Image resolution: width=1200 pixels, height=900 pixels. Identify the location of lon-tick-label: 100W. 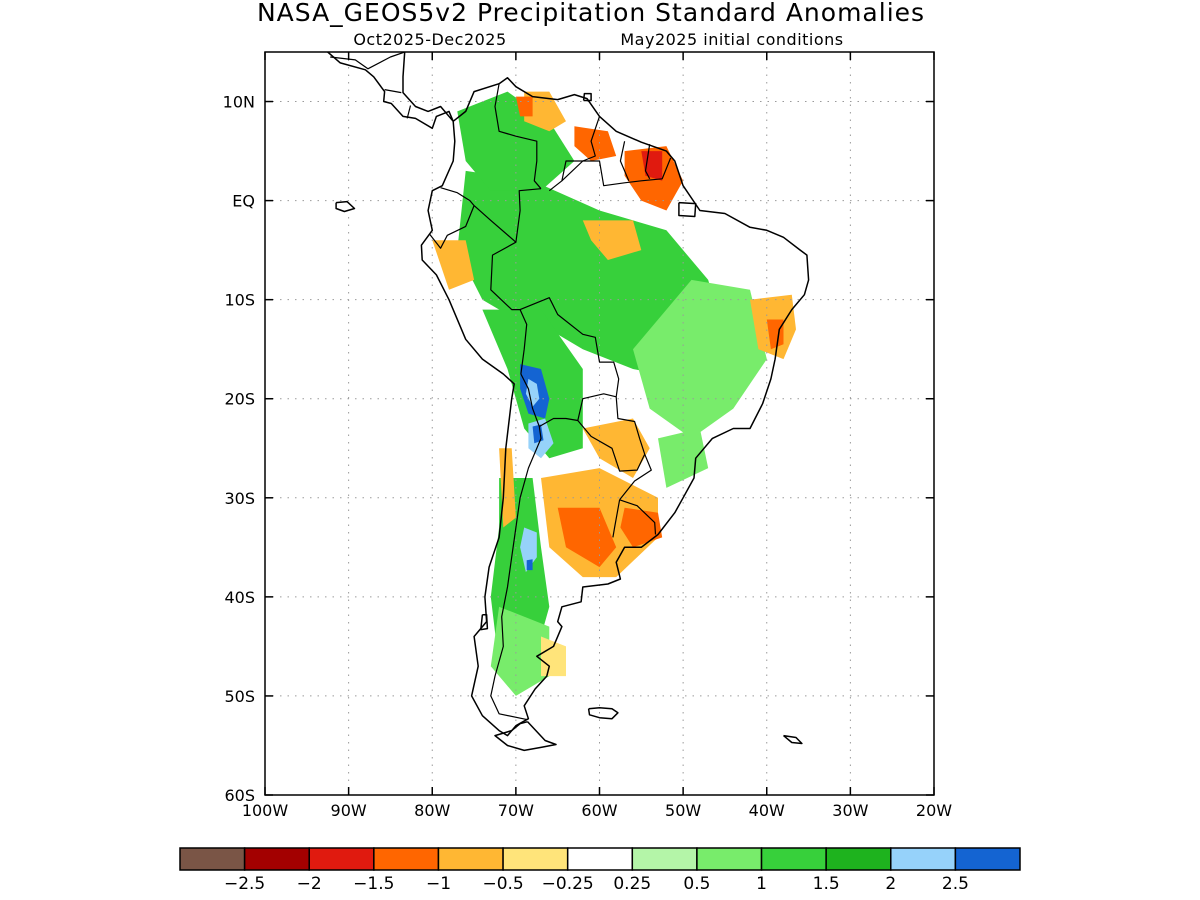
(265, 810).